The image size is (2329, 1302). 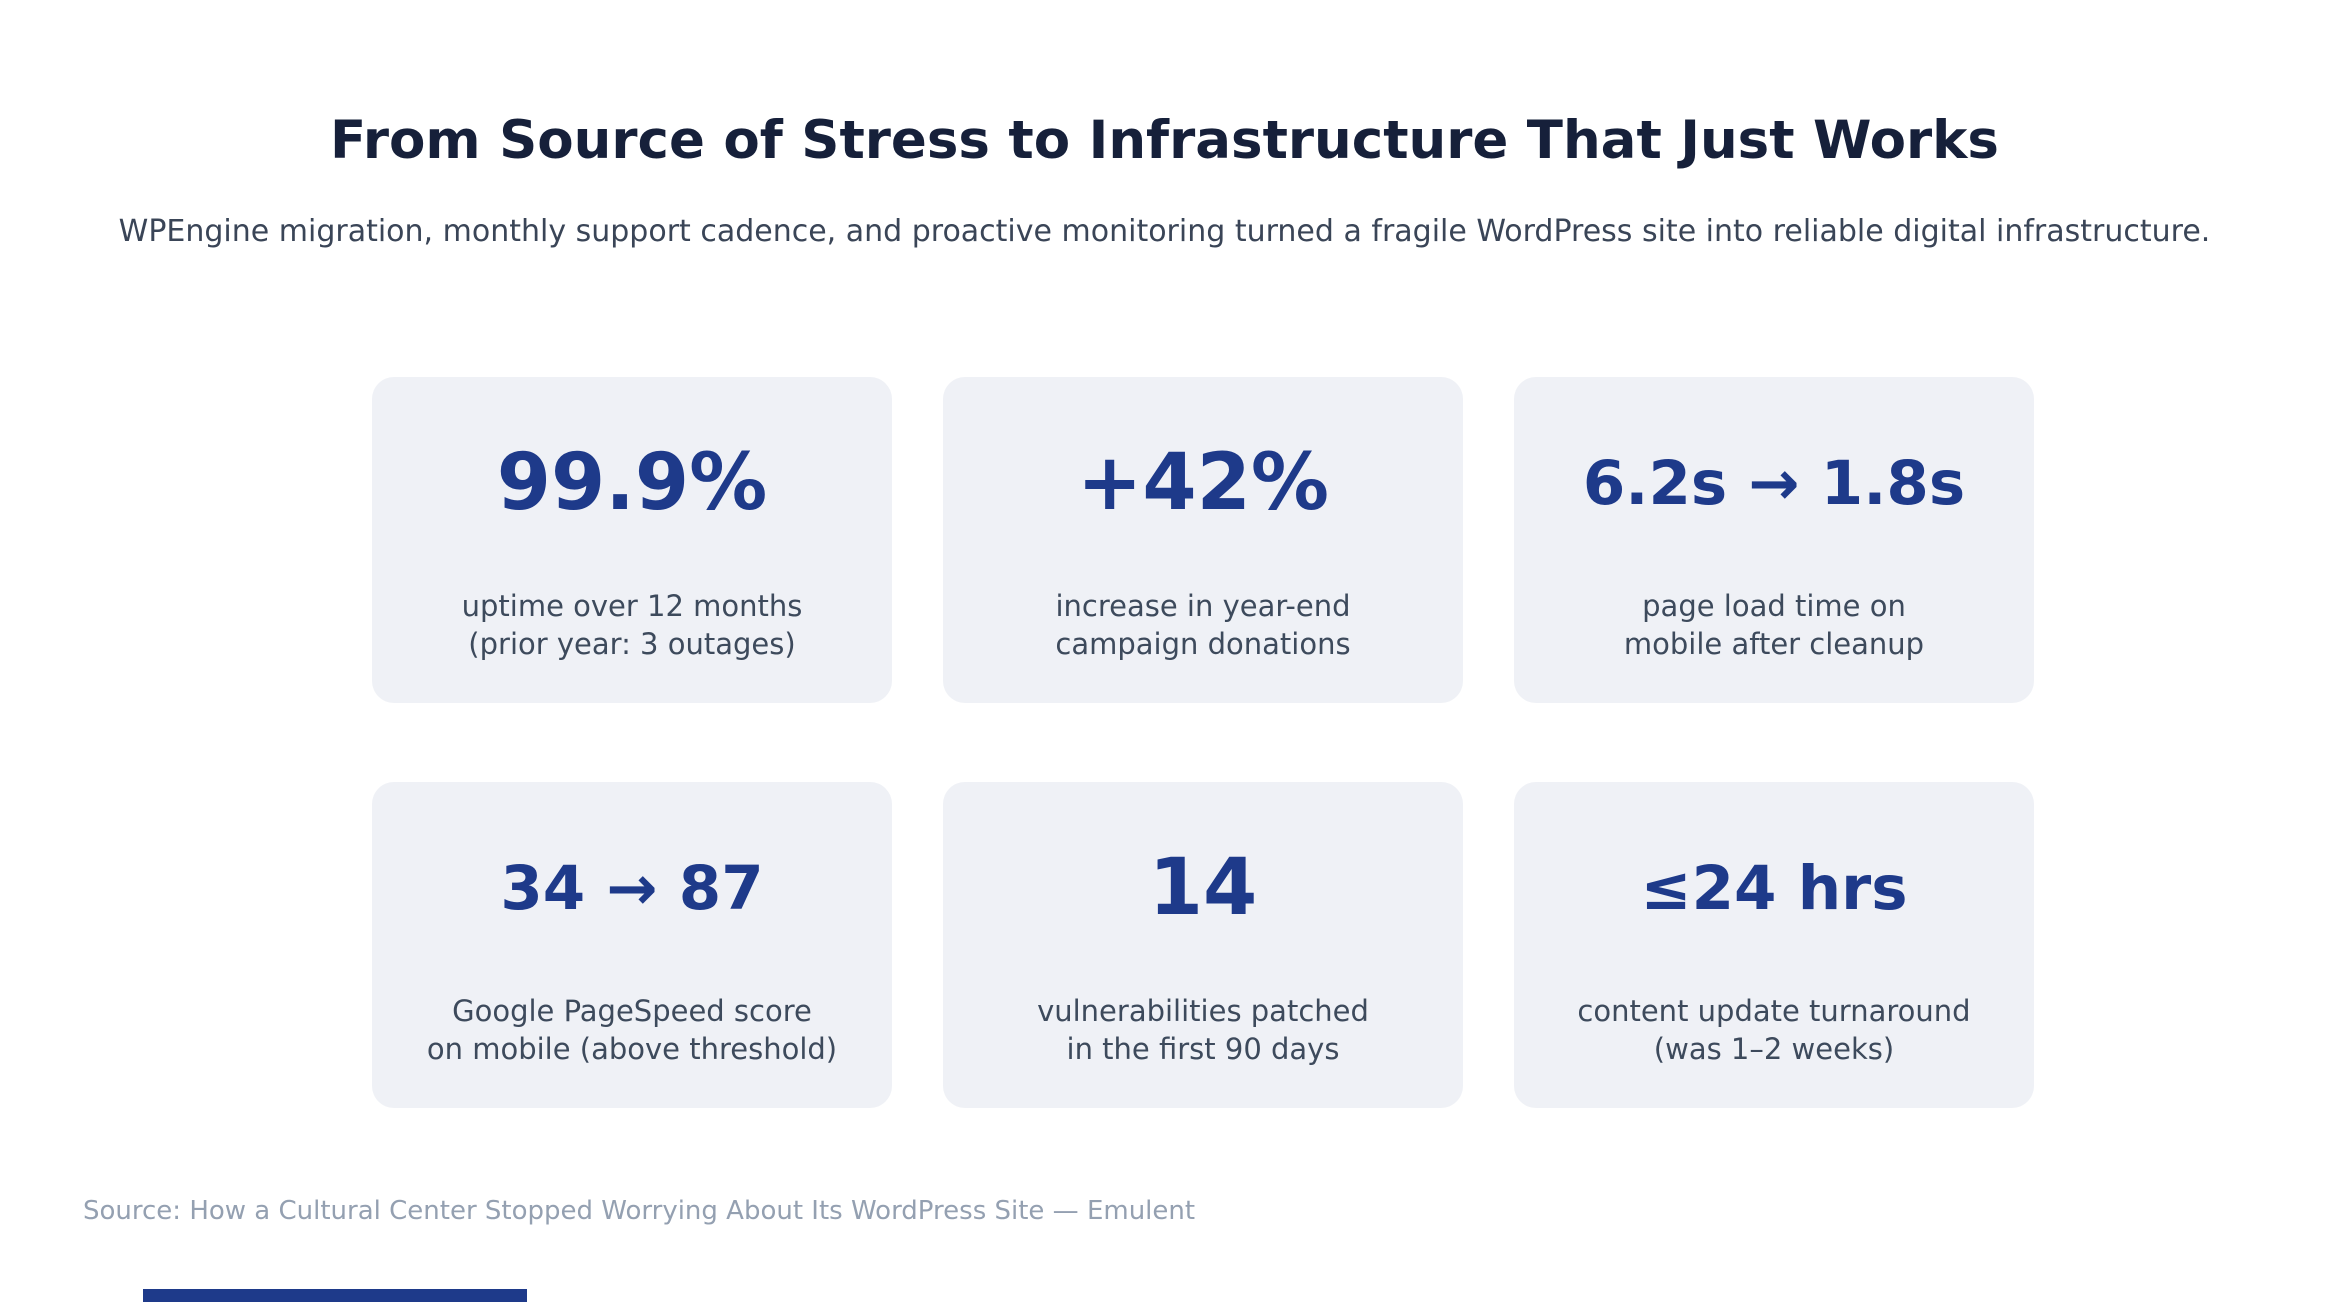 What do you see at coordinates (1203, 1049) in the screenshot?
I see `stat-label-line: in the first 90 days` at bounding box center [1203, 1049].